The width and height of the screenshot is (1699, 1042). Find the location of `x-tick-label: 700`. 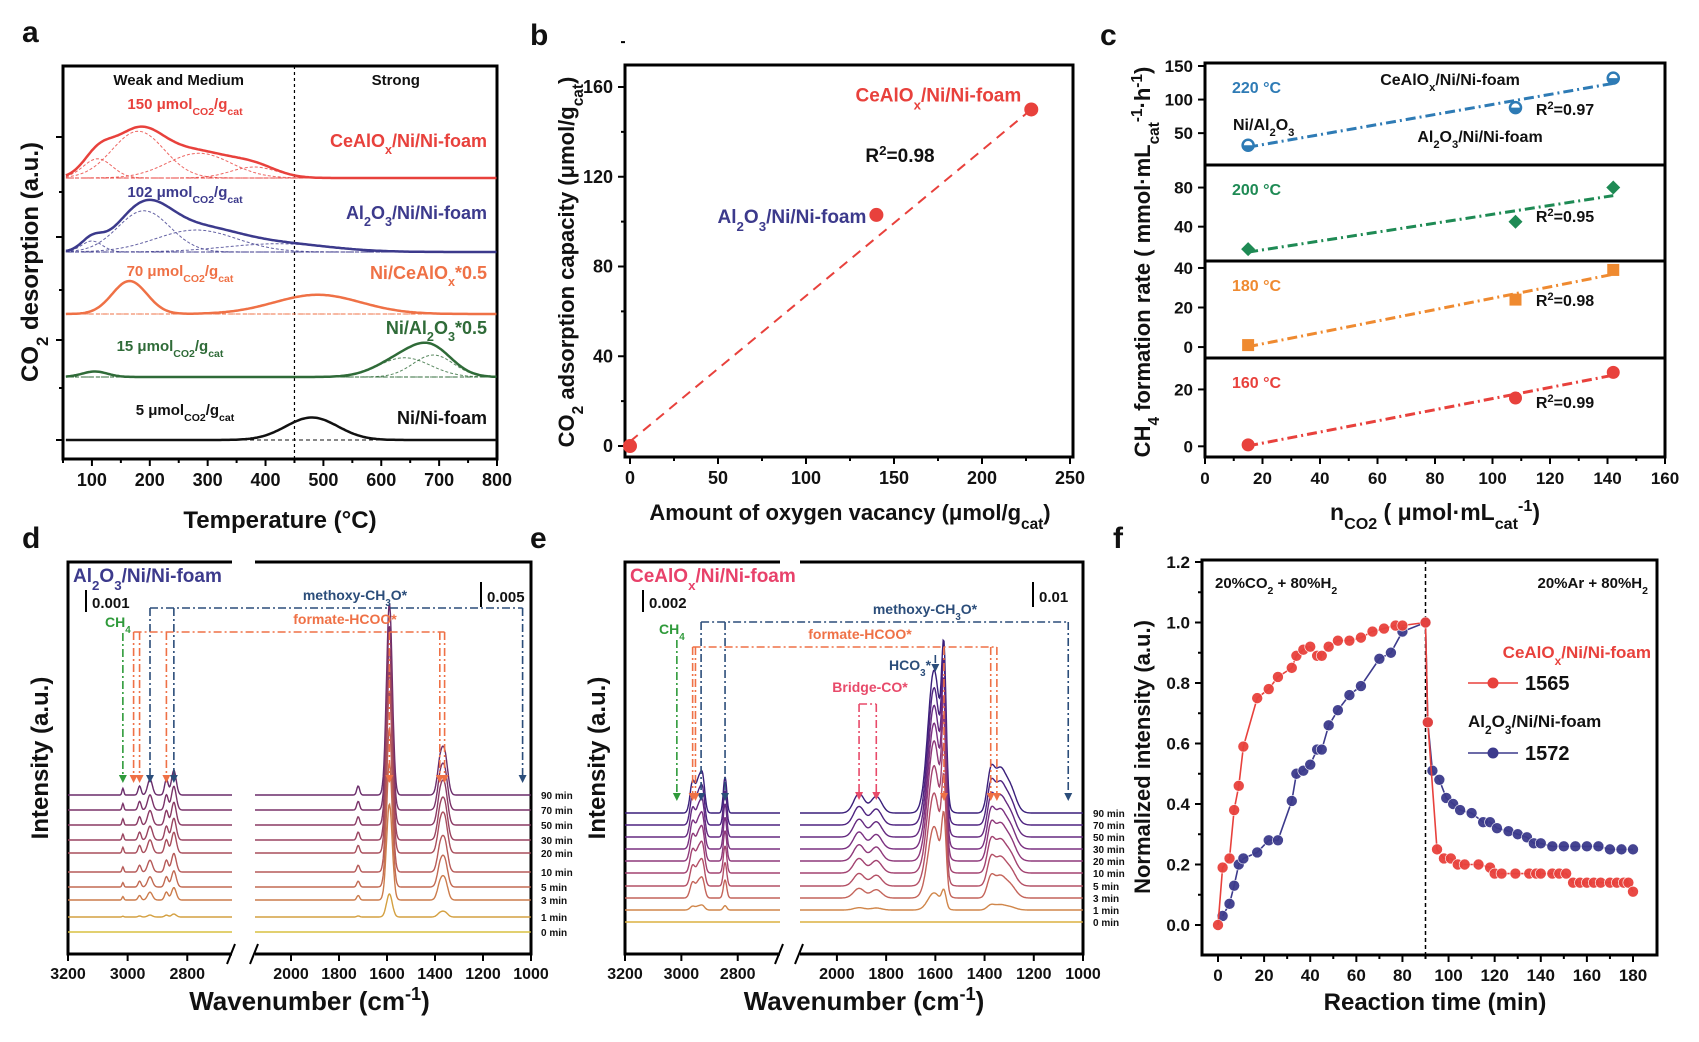

x-tick-label: 700 is located at coordinates (439, 480).